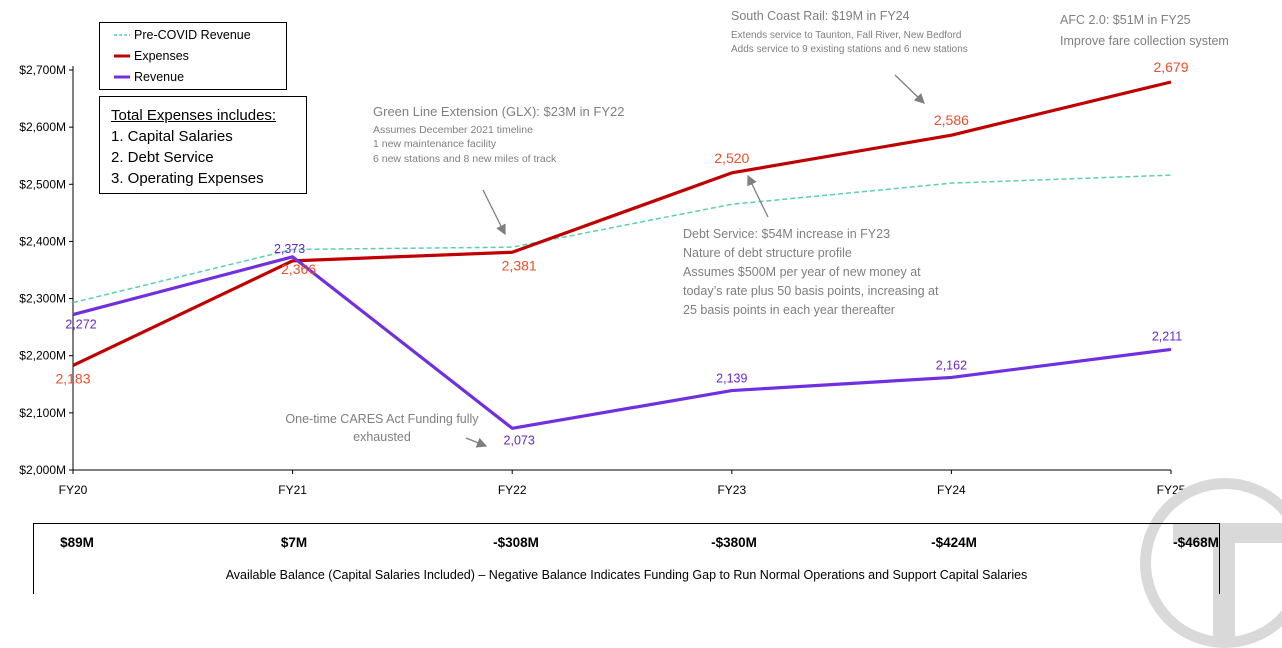 The width and height of the screenshot is (1282, 648). Describe the element at coordinates (42, 127) in the screenshot. I see `y-tick-label: $2,600M` at that location.